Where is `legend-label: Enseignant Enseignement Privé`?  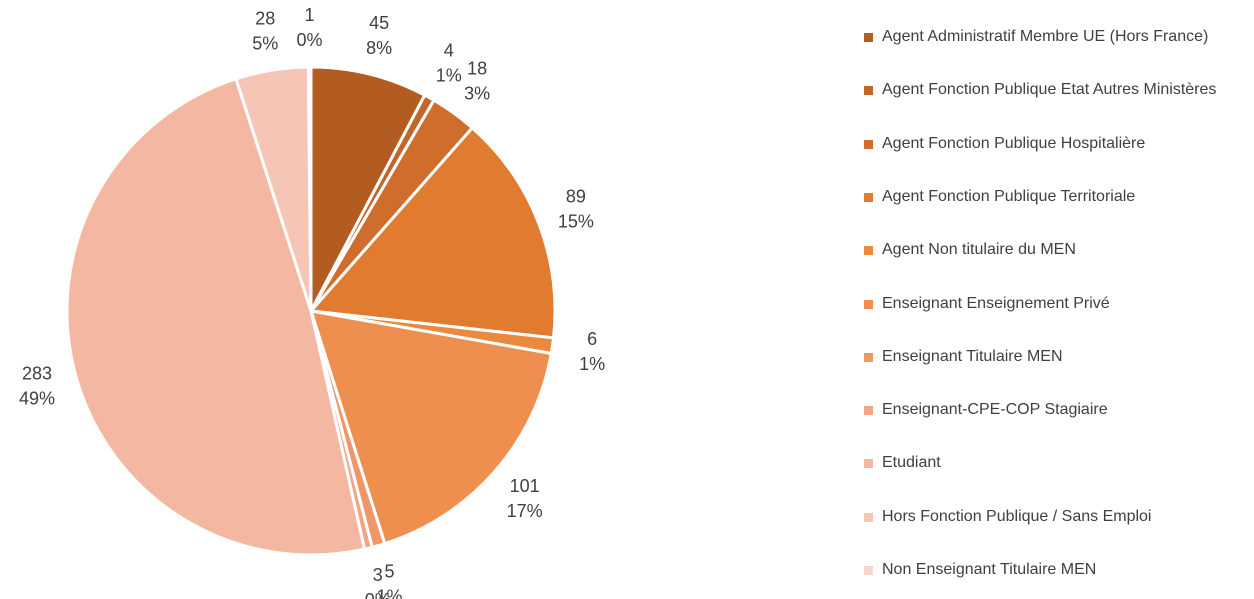 legend-label: Enseignant Enseignement Privé is located at coordinates (996, 303).